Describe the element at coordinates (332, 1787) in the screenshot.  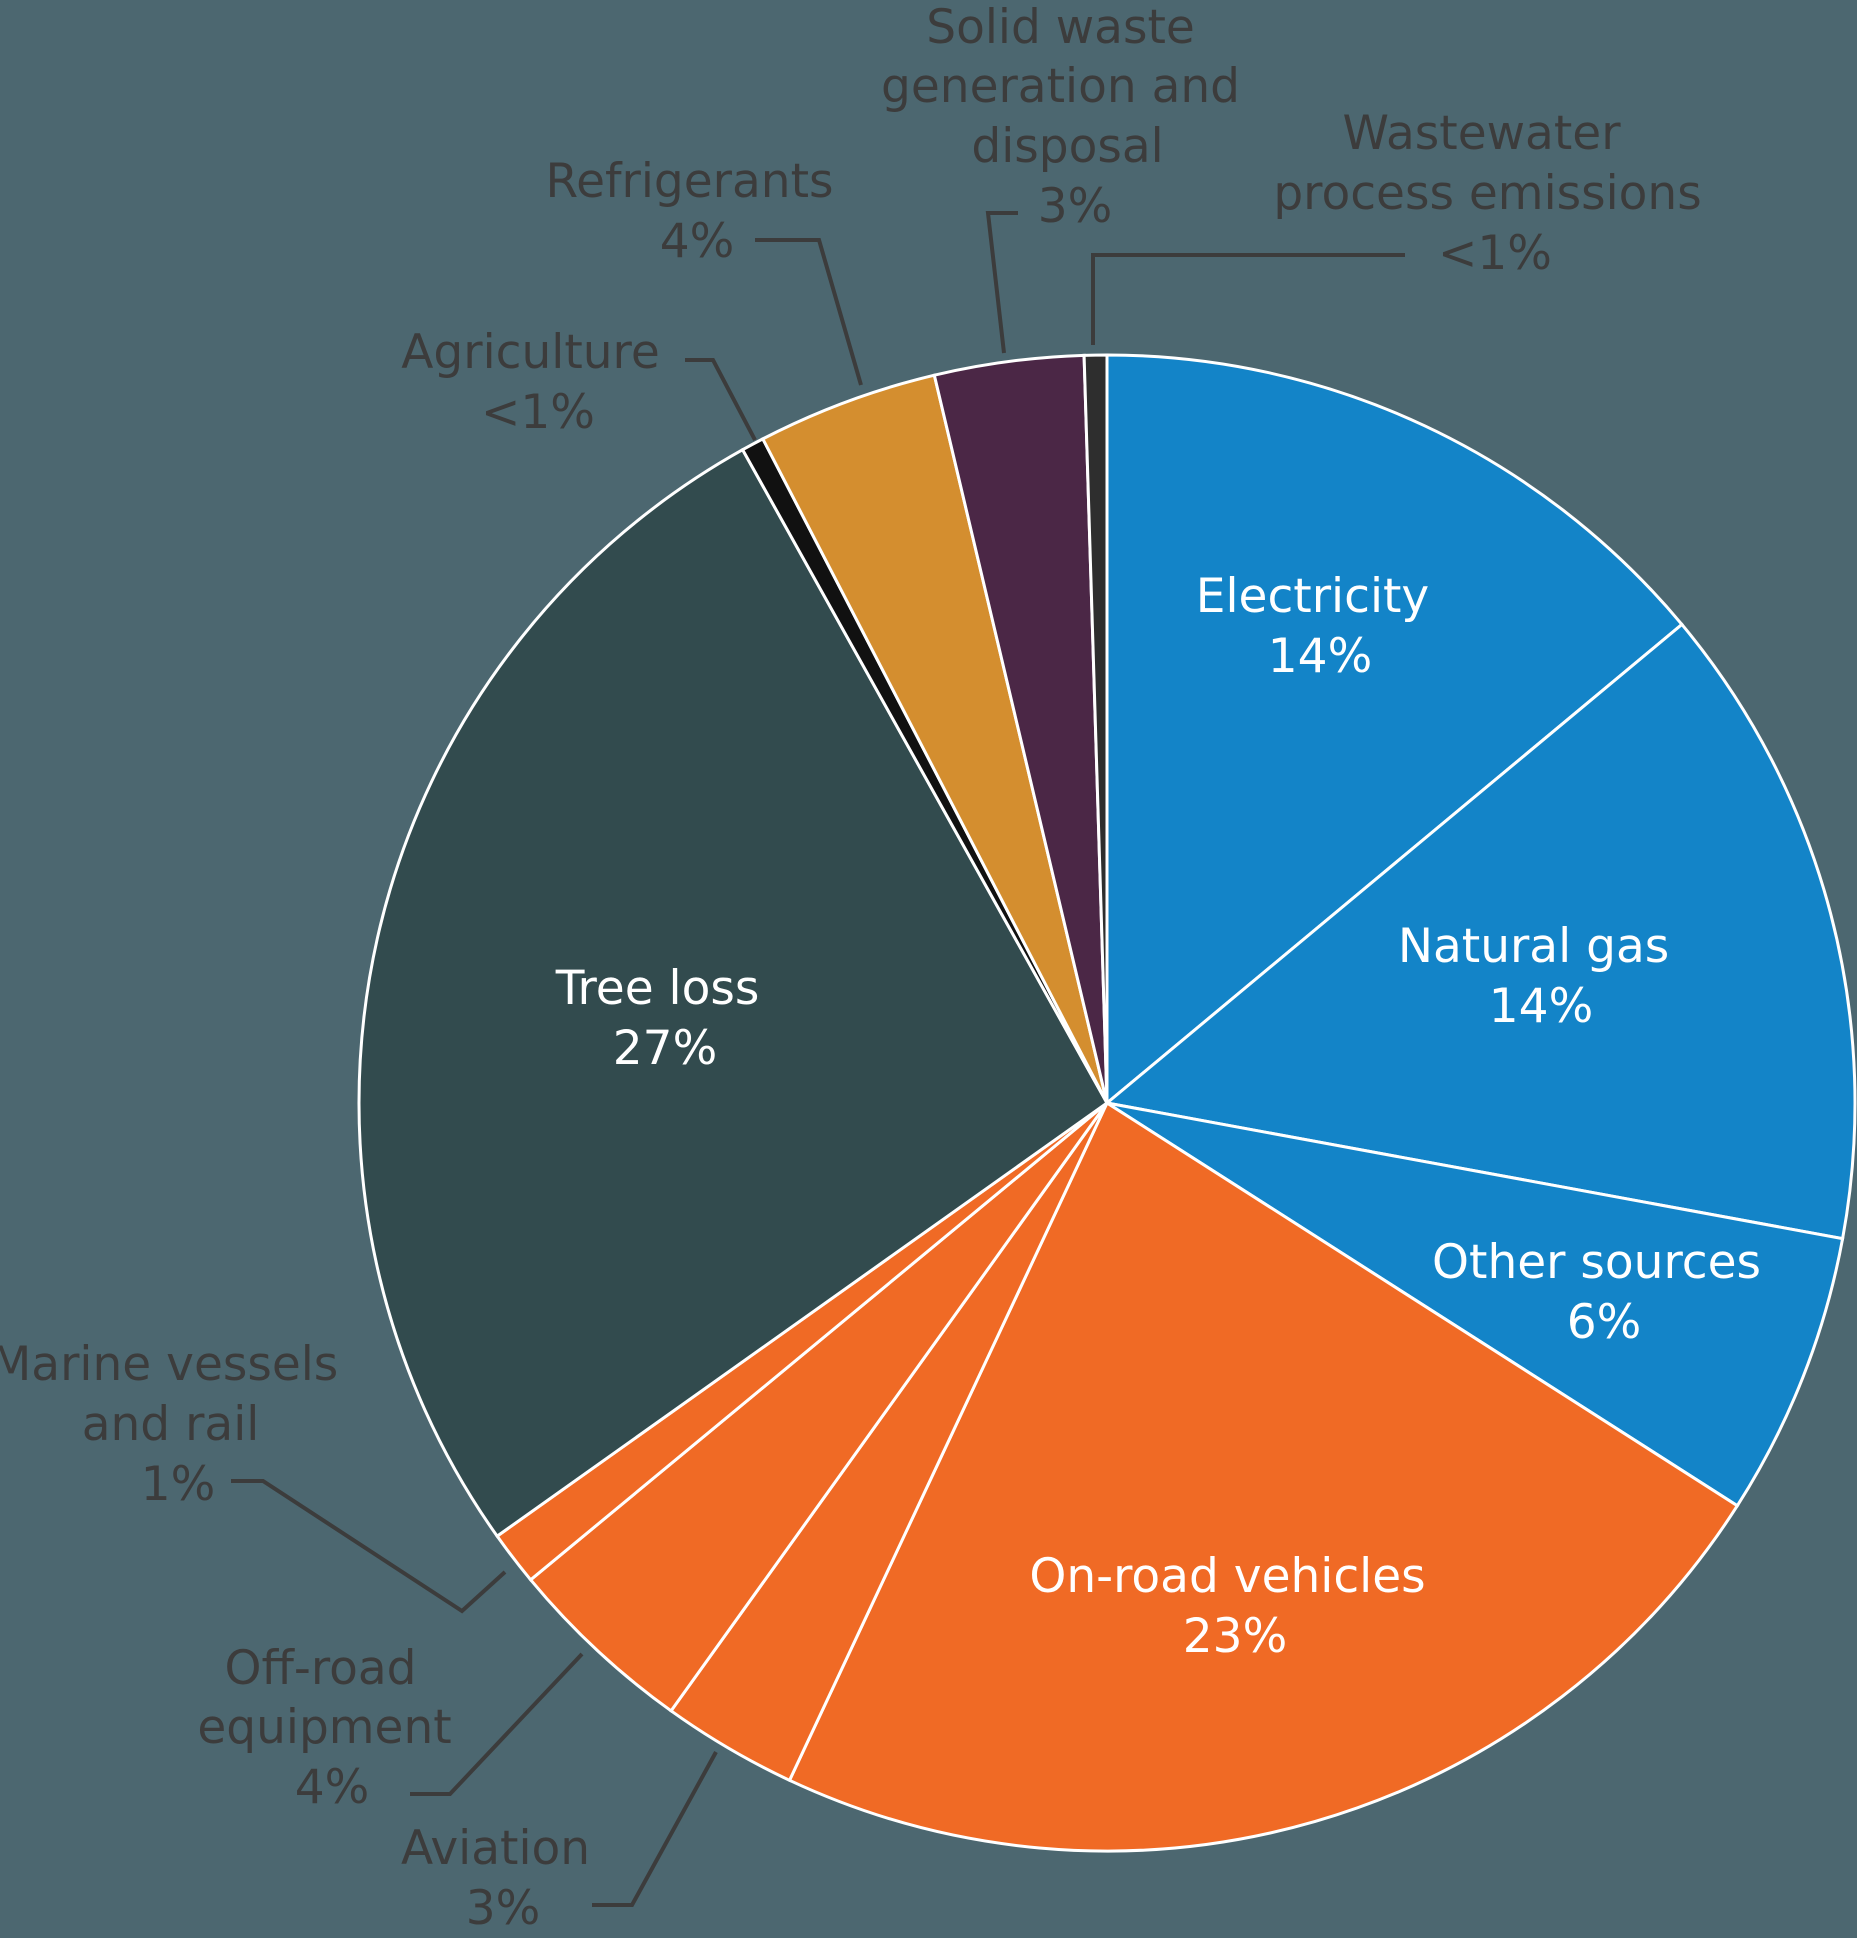
I see `label-off-road-pct: 4%` at that location.